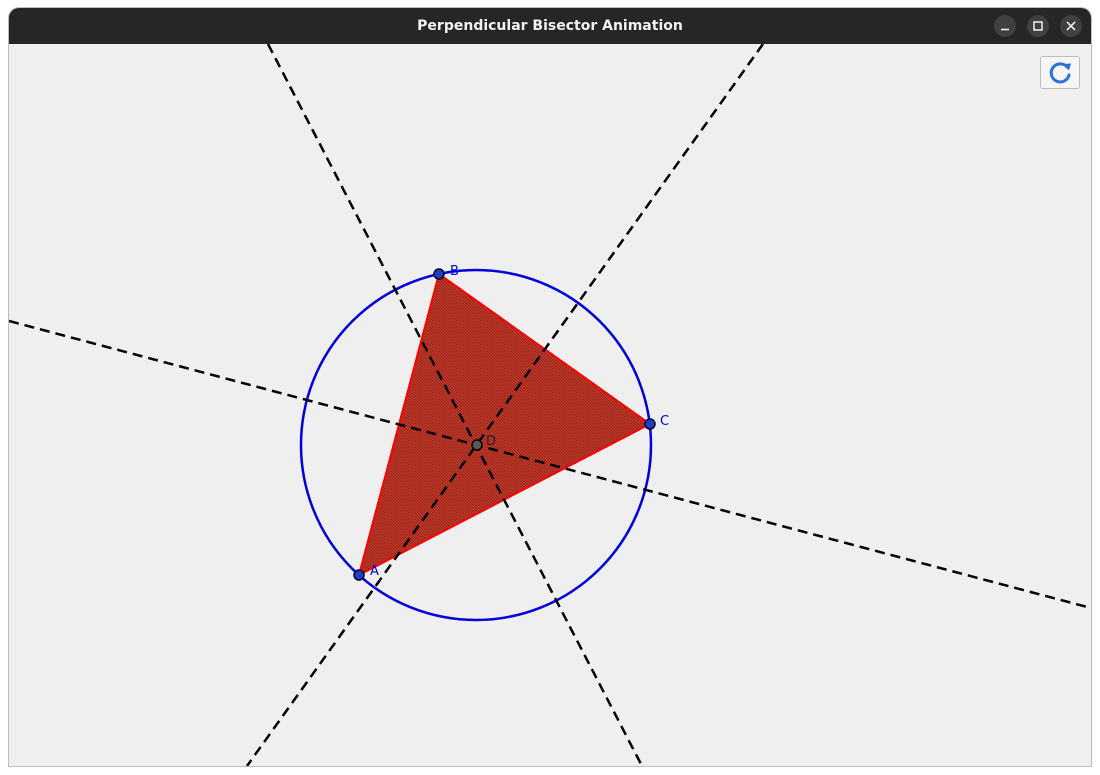 The width and height of the screenshot is (1100, 775). I want to click on close-button, so click(1071, 26).